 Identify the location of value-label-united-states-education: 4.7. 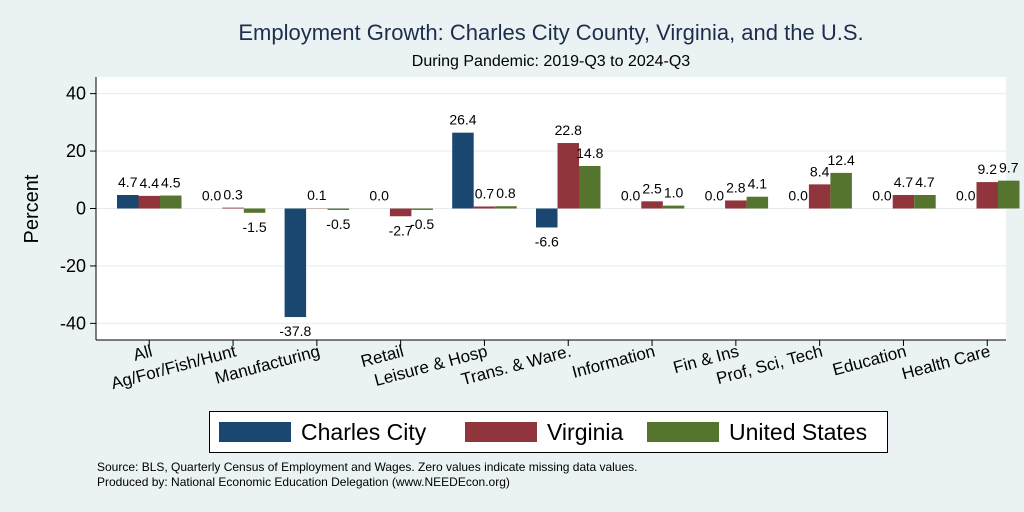
(925, 182).